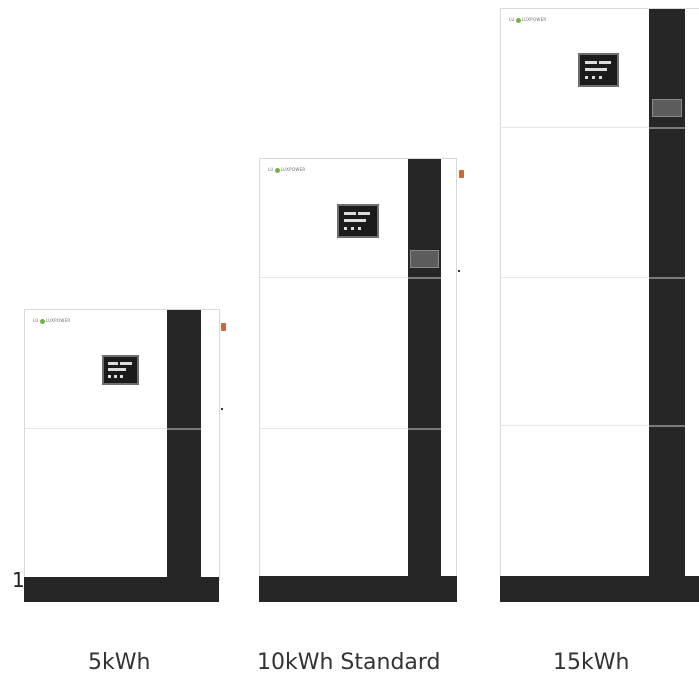 The width and height of the screenshot is (699, 678). Describe the element at coordinates (591, 662) in the screenshot. I see `product-label: 15kWh` at that location.